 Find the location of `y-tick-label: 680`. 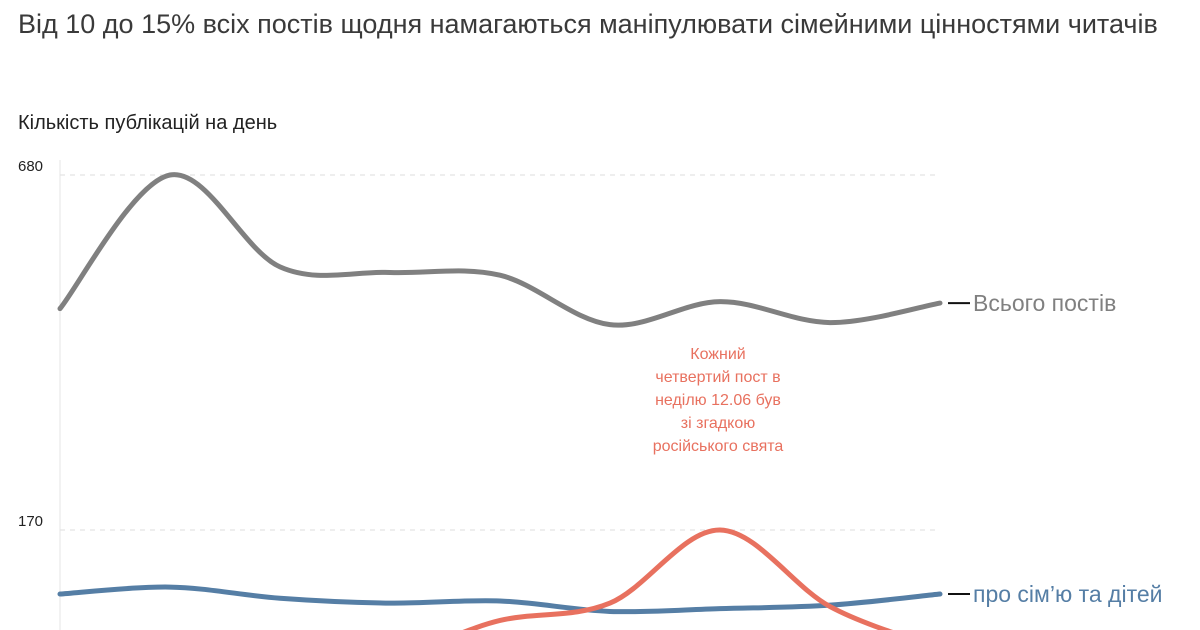

y-tick-label: 680 is located at coordinates (30, 166).